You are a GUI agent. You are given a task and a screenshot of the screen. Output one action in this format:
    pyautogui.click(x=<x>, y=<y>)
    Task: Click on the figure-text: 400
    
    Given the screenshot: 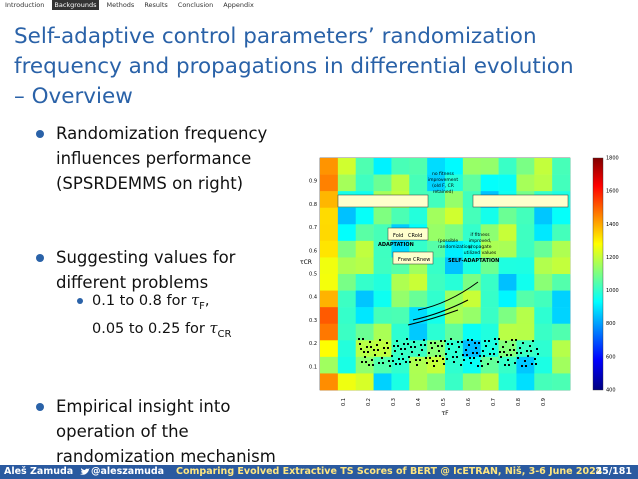 What is the action you would take?
    pyautogui.click(x=611, y=391)
    